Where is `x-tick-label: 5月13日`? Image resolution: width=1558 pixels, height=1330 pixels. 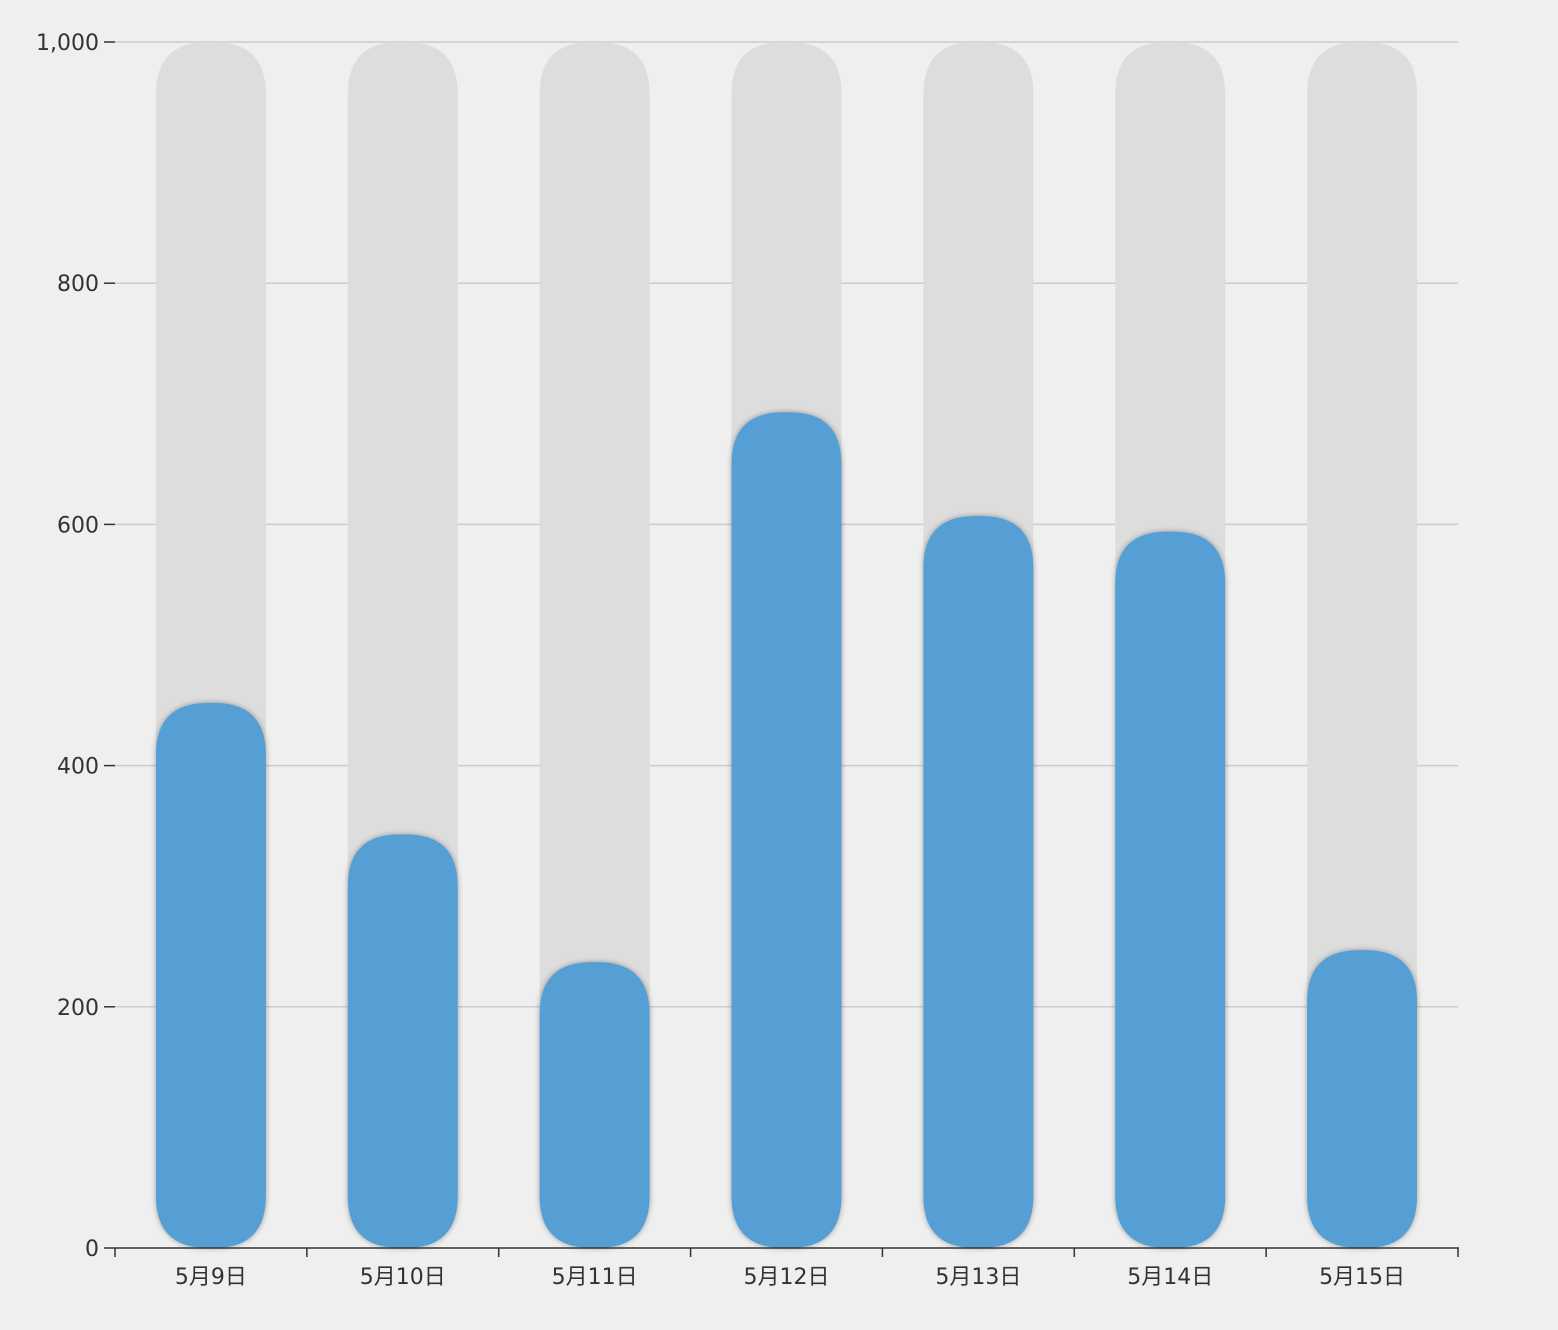
x-tick-label: 5月13日 is located at coordinates (978, 1277).